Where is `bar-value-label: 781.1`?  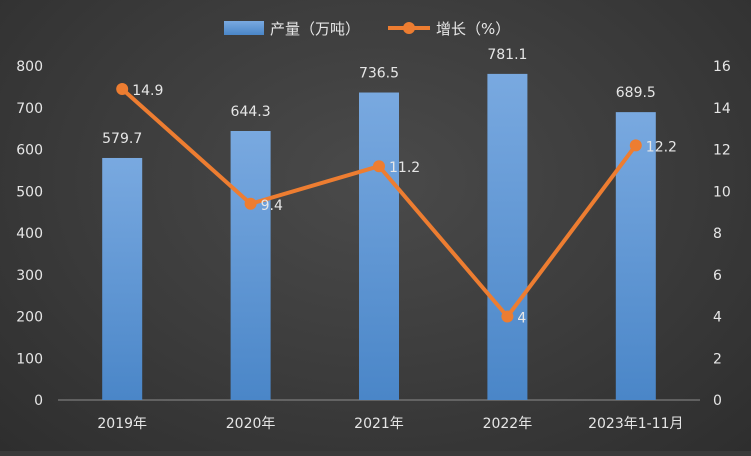 bar-value-label: 781.1 is located at coordinates (507, 55).